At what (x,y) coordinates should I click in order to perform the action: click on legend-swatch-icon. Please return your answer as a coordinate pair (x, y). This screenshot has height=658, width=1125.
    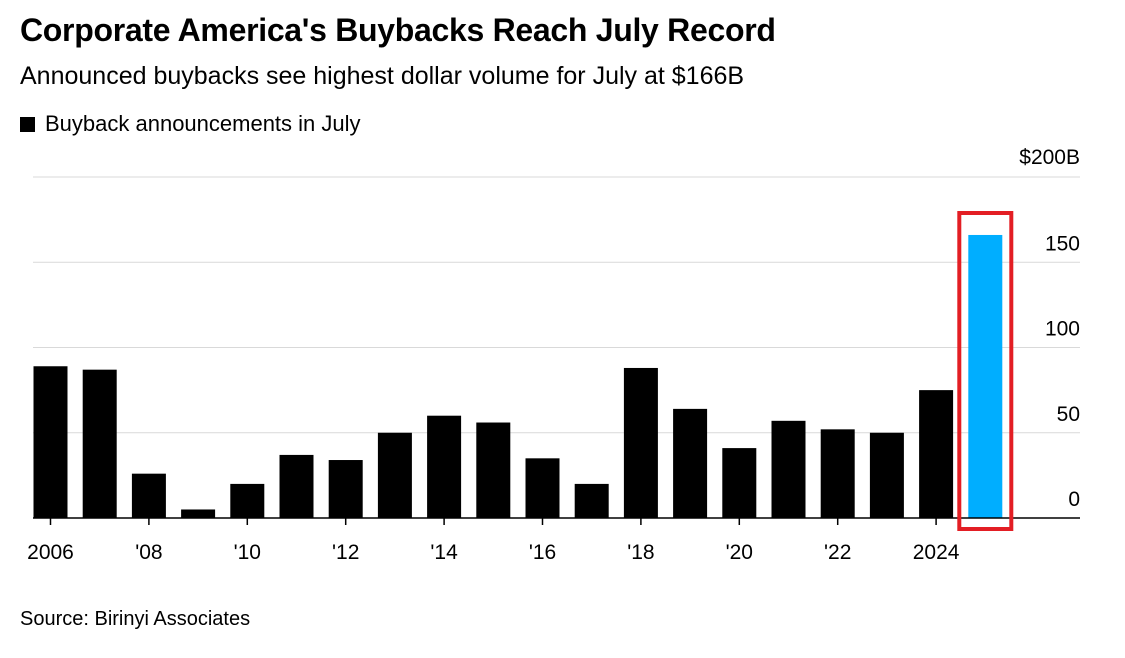
    Looking at the image, I should click on (27, 124).